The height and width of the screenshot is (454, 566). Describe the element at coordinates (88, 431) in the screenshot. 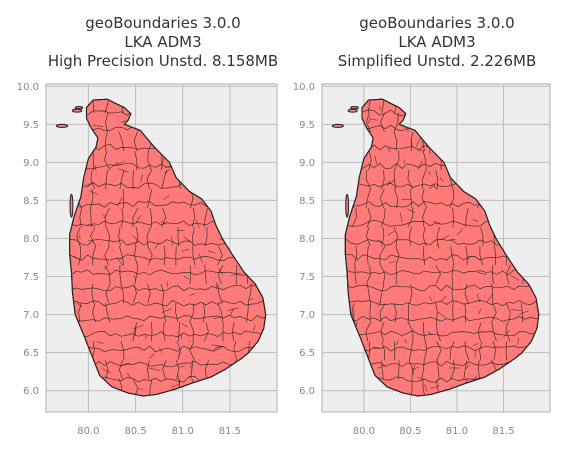

I see `x-tick-label: 80.0` at that location.